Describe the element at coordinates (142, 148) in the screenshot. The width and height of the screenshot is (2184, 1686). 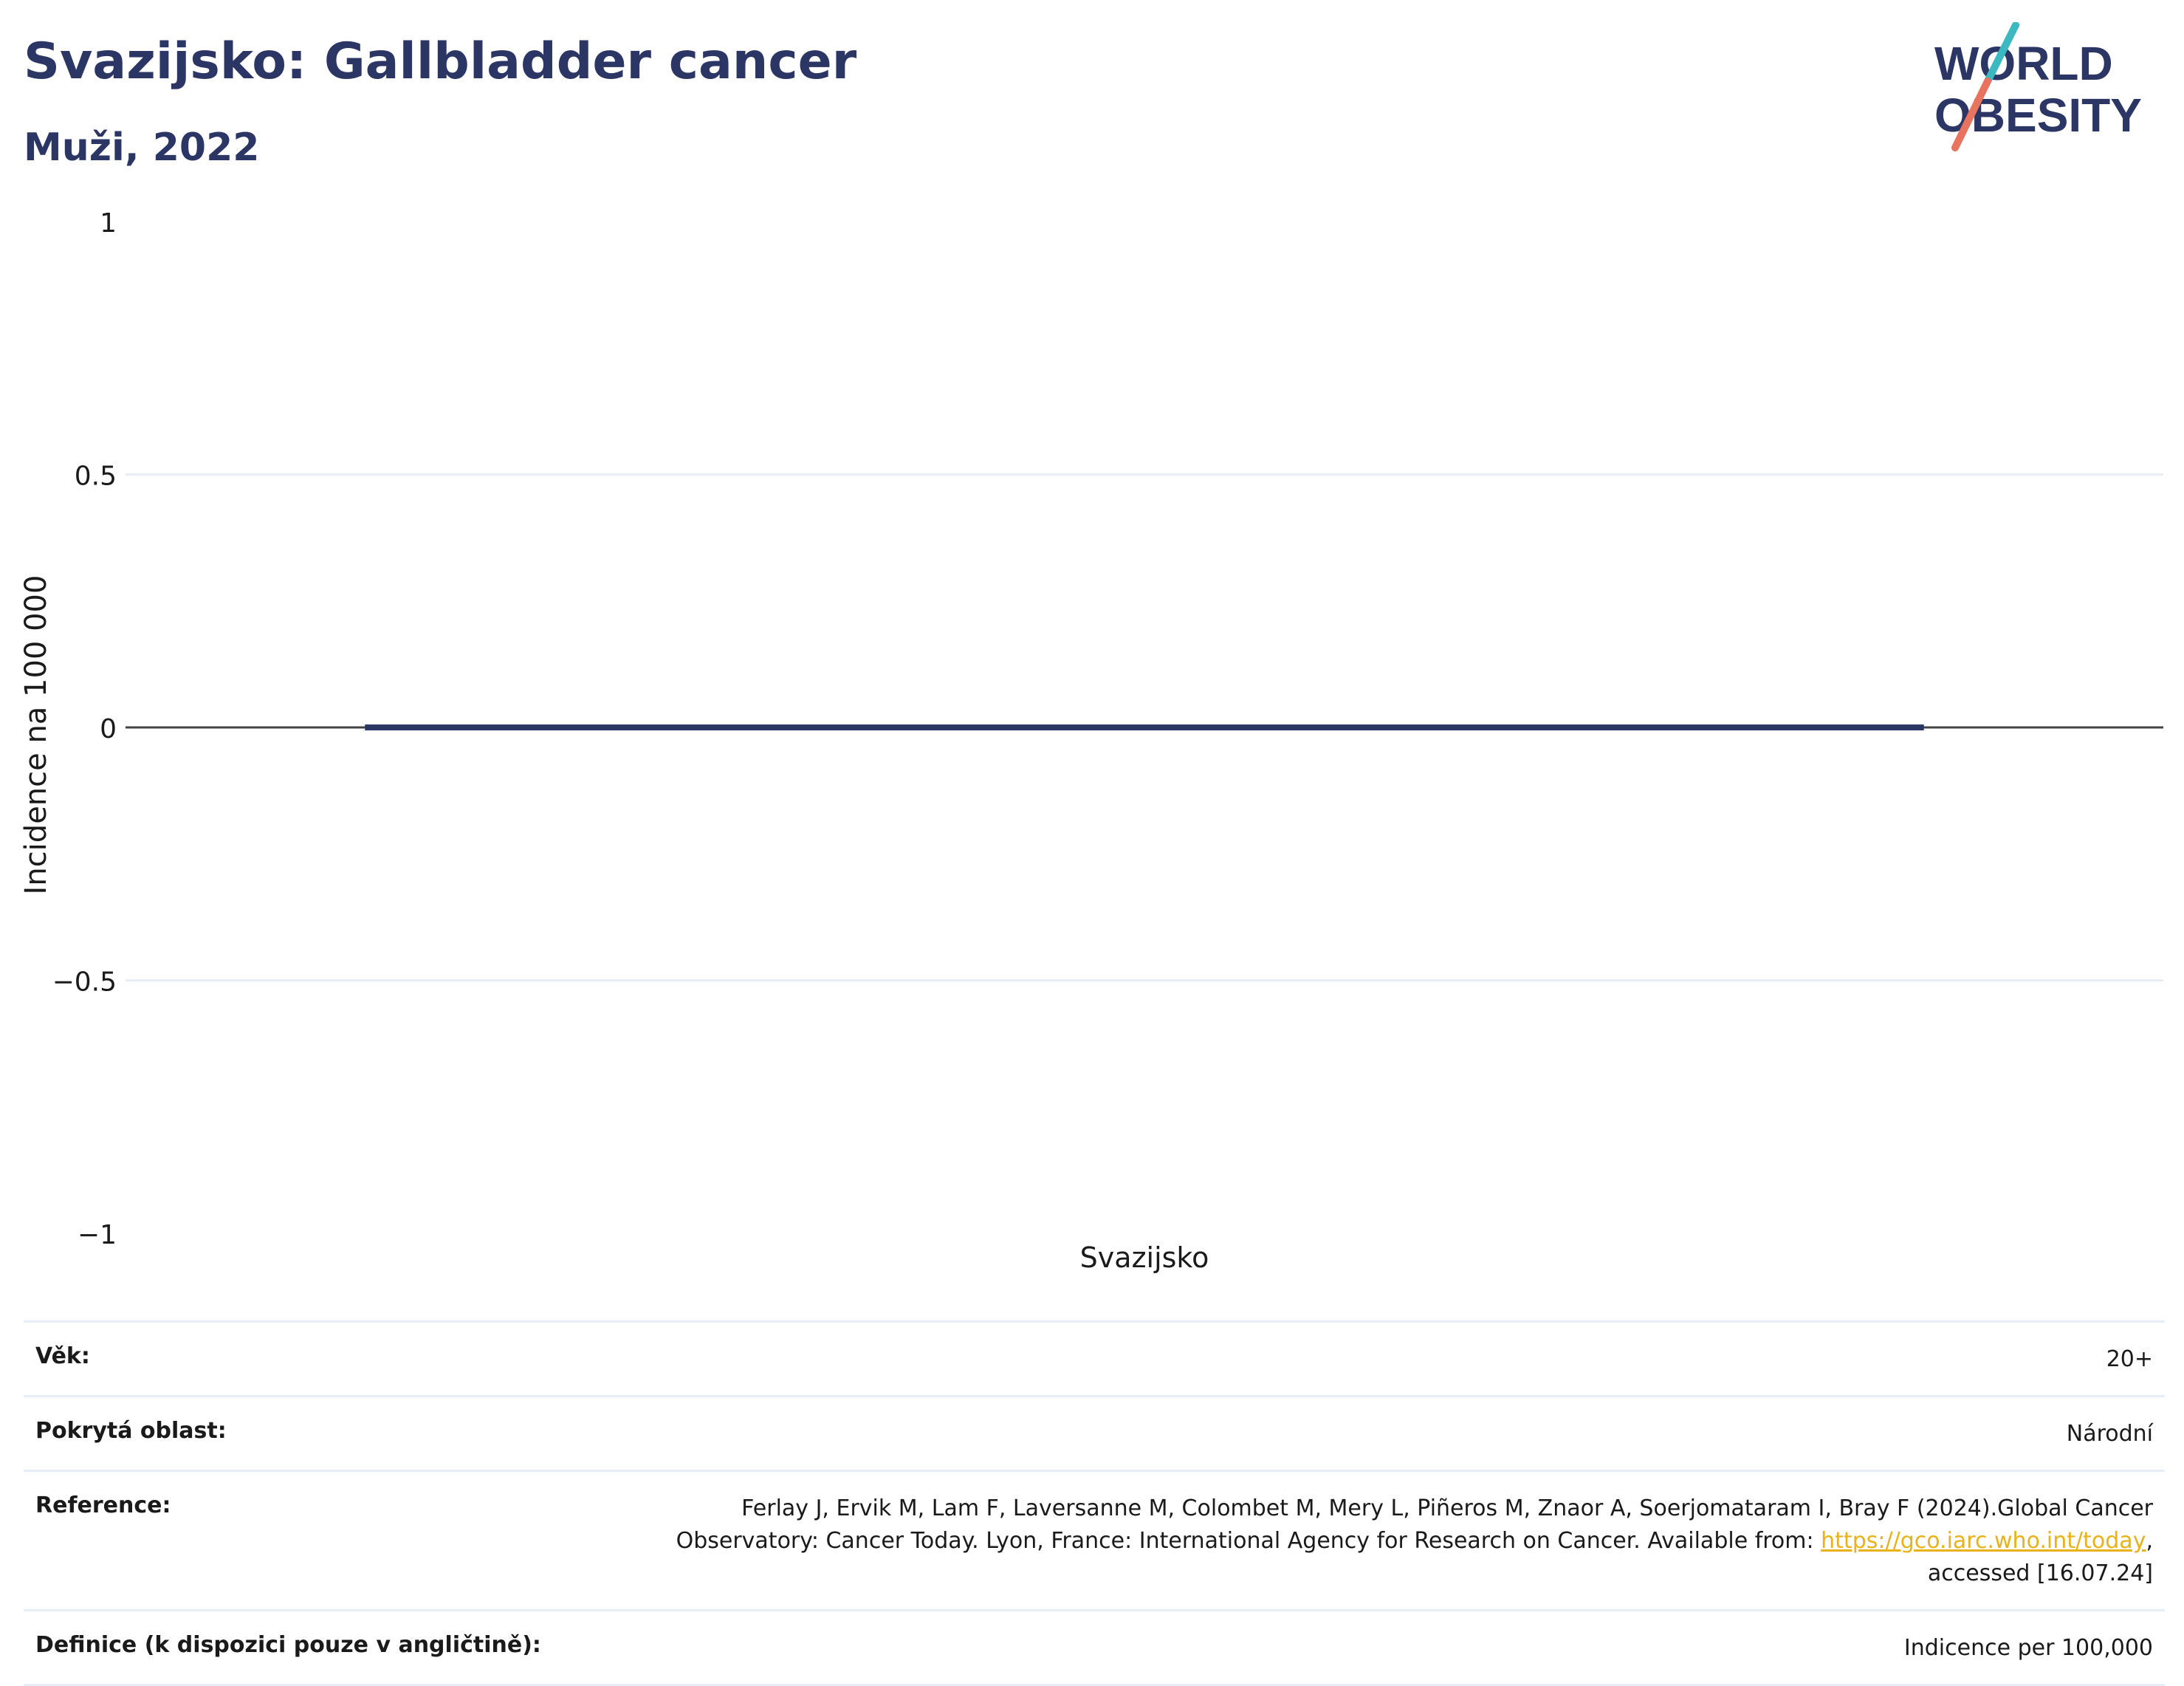
I see `page-subtitle: Muži, 2022` at that location.